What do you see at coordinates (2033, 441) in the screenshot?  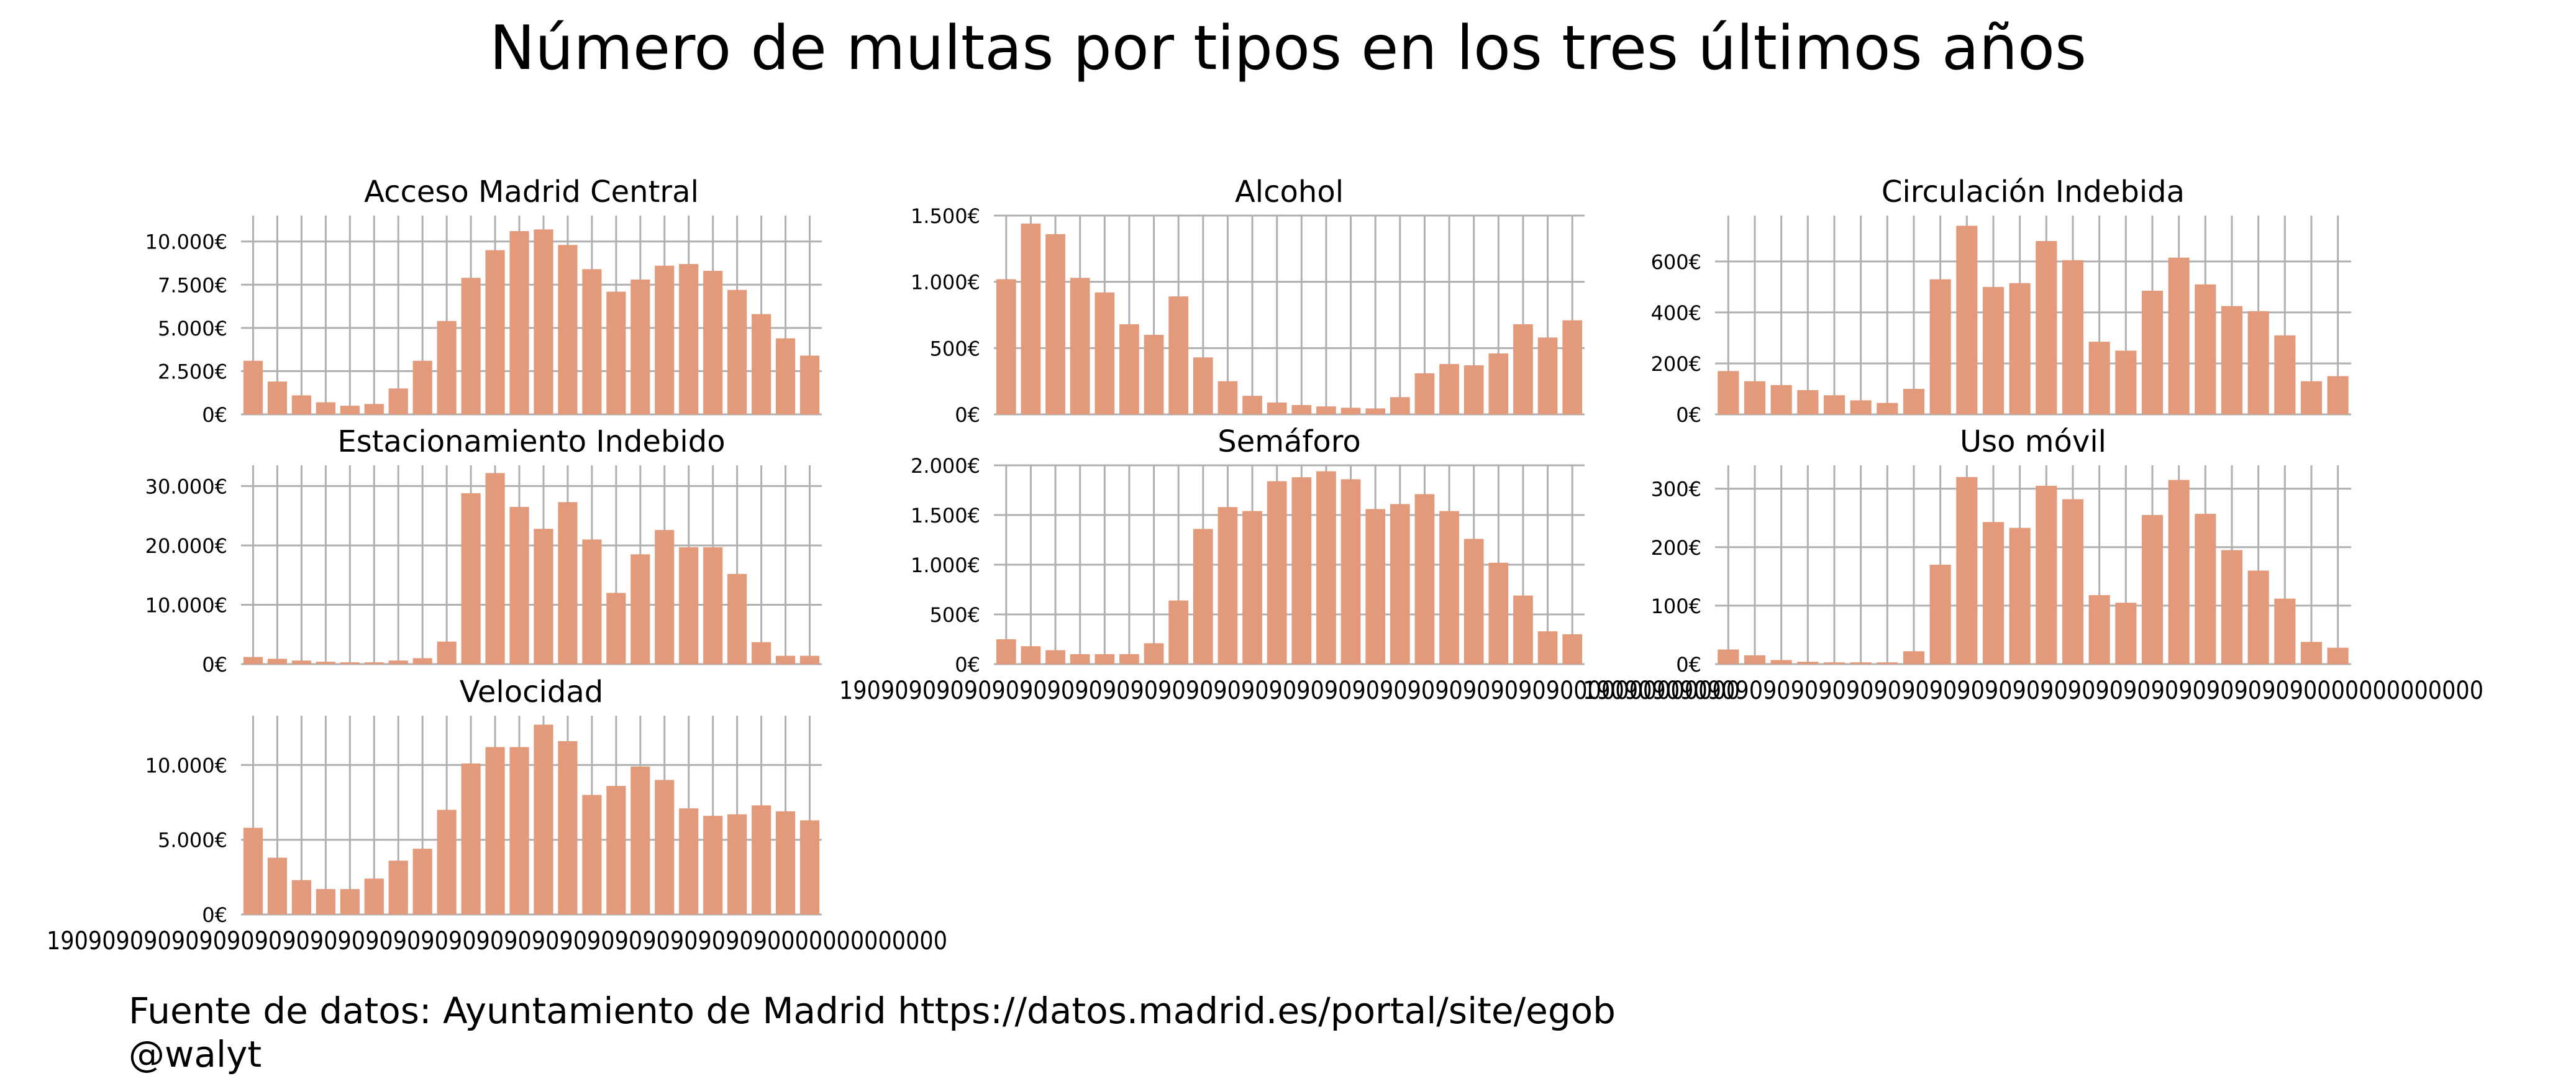 I see `panel-title: Uso móvil` at bounding box center [2033, 441].